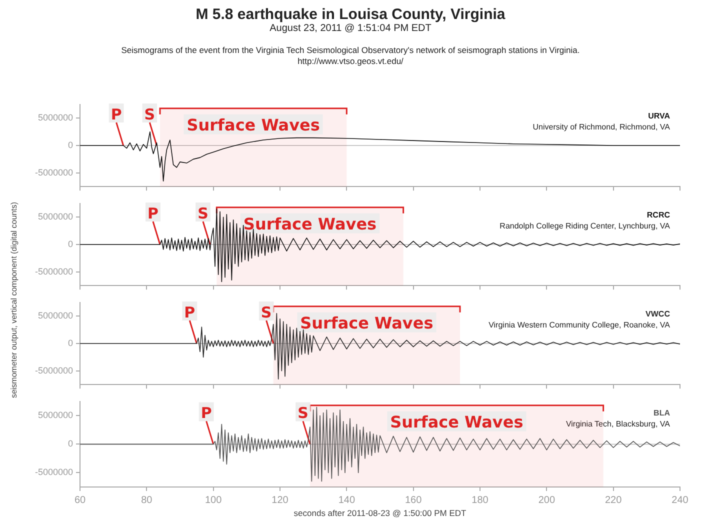 The height and width of the screenshot is (522, 701). Describe the element at coordinates (14, 300) in the screenshot. I see `y-axis-title: seismometer output, vertical component (digital counts)` at that location.